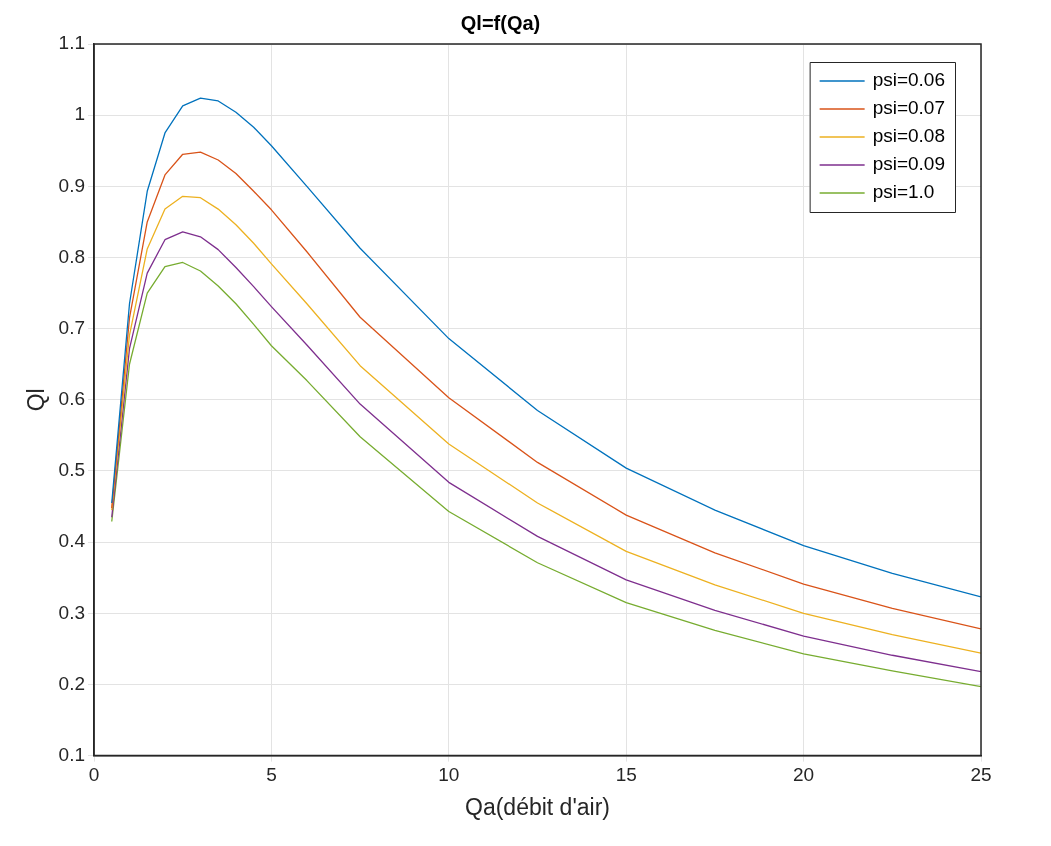 The height and width of the screenshot is (846, 1051). What do you see at coordinates (80, 114) in the screenshot?
I see `y-tick-label: 1` at bounding box center [80, 114].